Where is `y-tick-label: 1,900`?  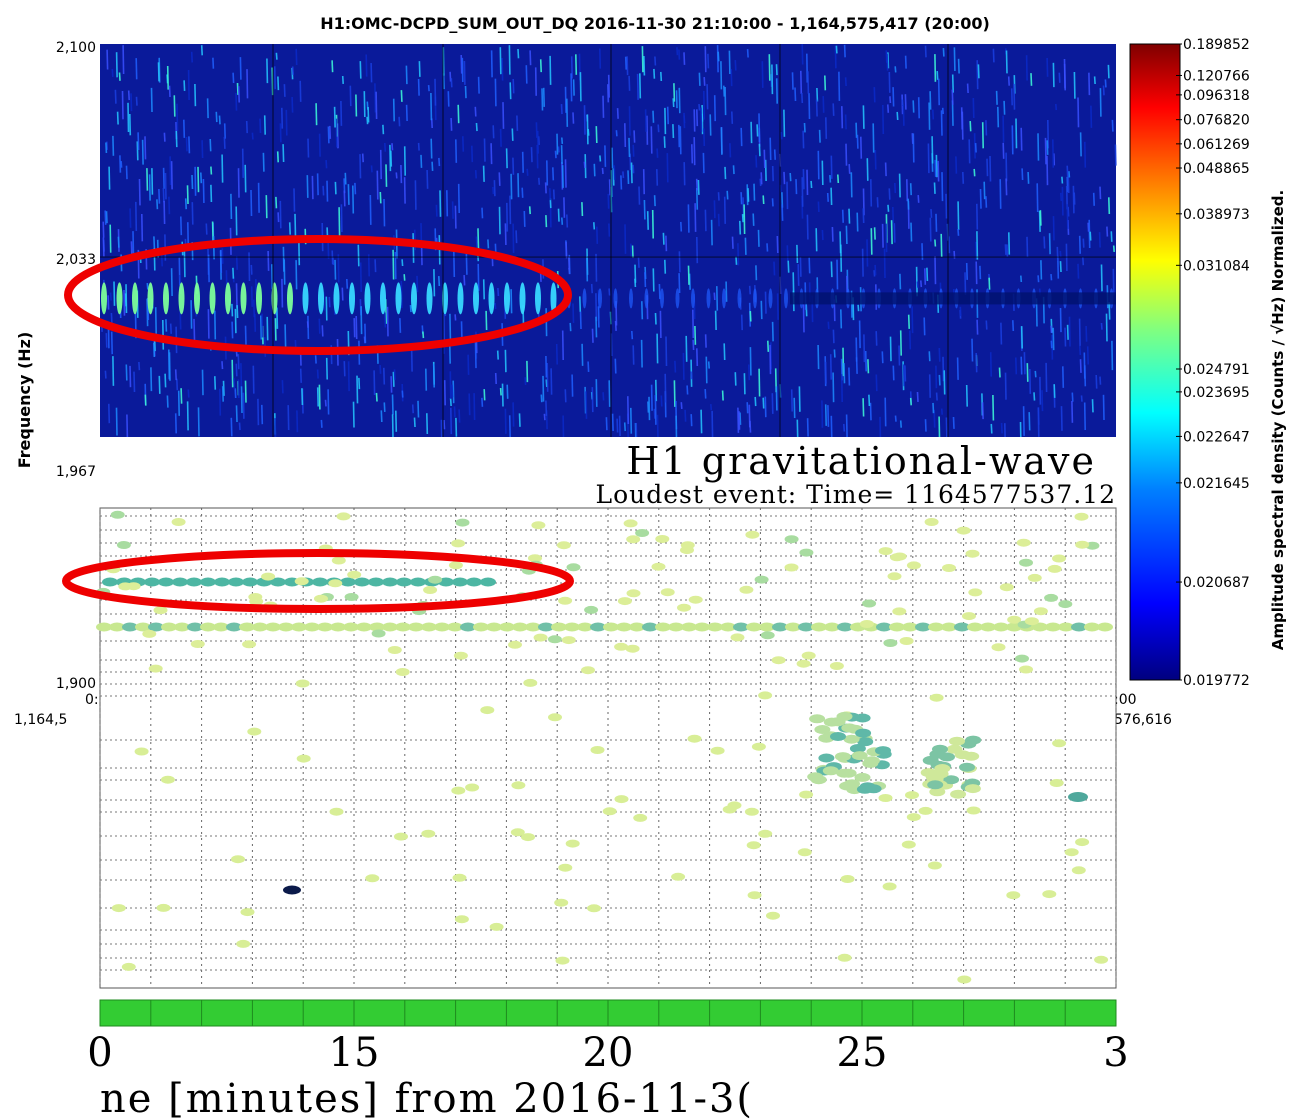 y-tick-label: 1,900 is located at coordinates (76, 684).